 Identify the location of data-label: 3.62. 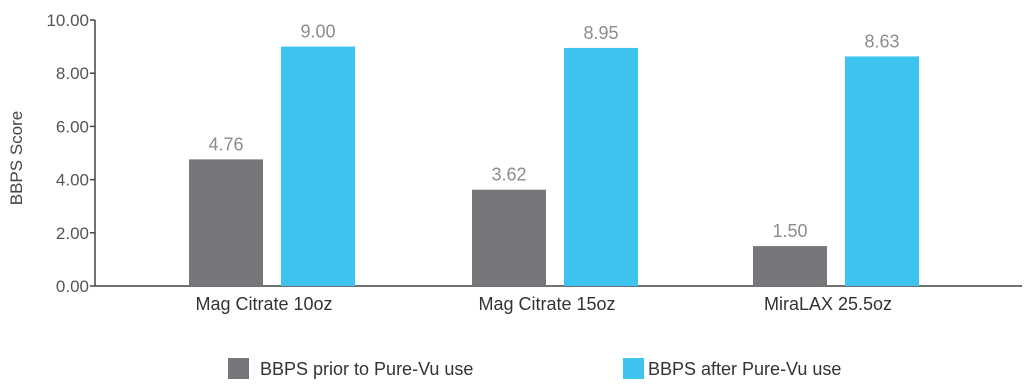
(508, 175).